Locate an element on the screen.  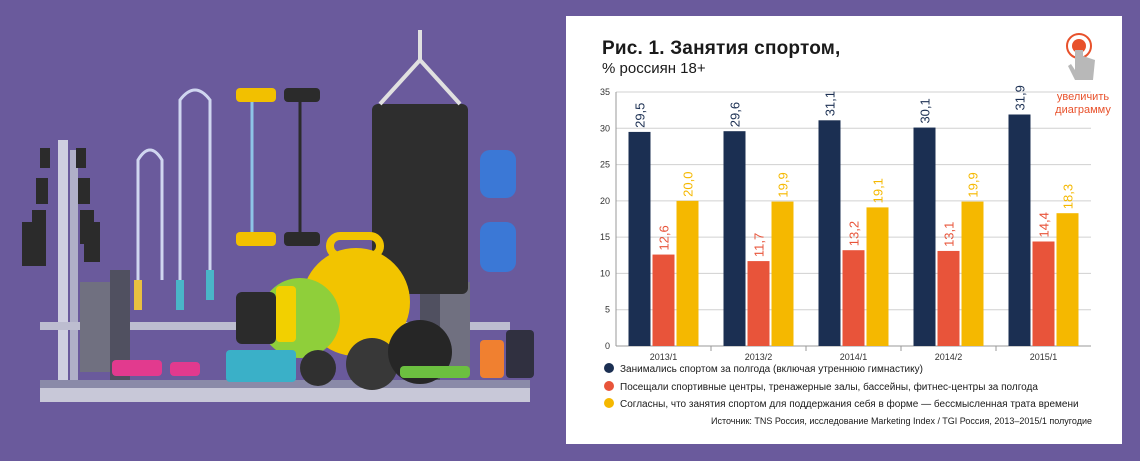
tap-hand-icon is located at coordinates (1080, 56).